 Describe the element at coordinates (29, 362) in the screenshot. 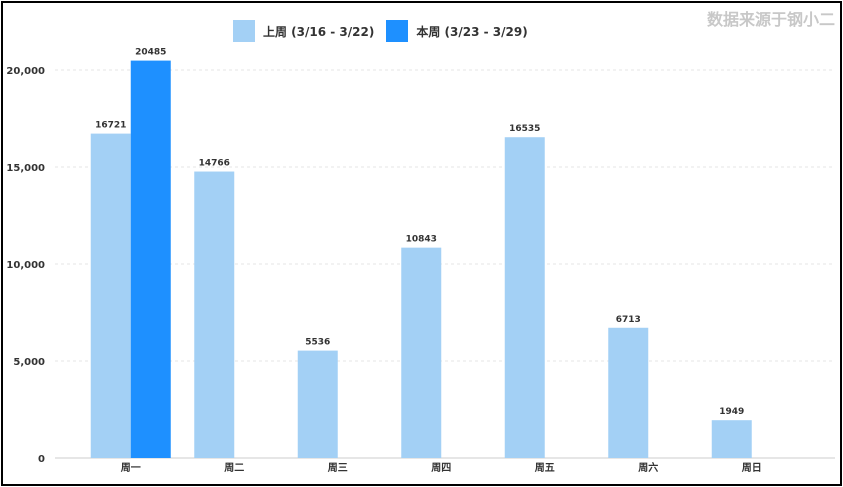

I see `y-tick-label: 5,000` at that location.